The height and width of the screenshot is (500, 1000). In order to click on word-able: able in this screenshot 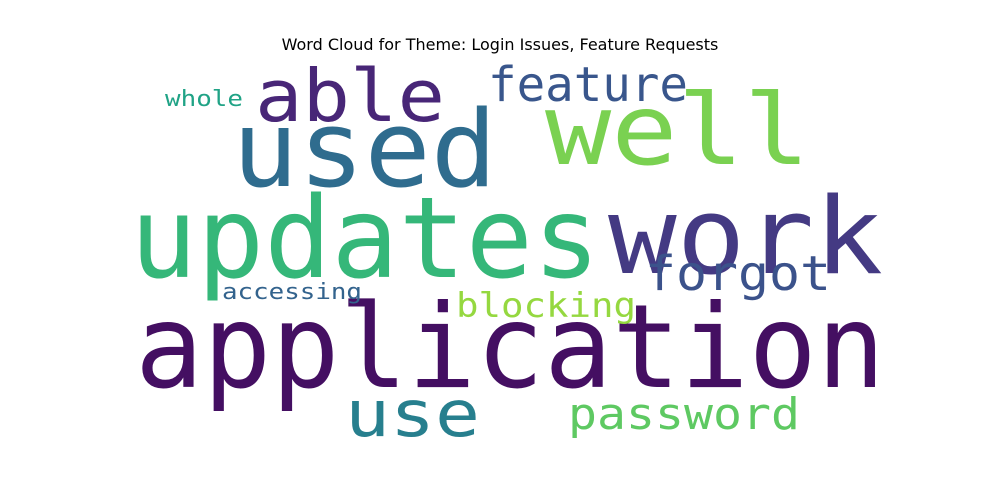, I will do `click(350, 96)`.